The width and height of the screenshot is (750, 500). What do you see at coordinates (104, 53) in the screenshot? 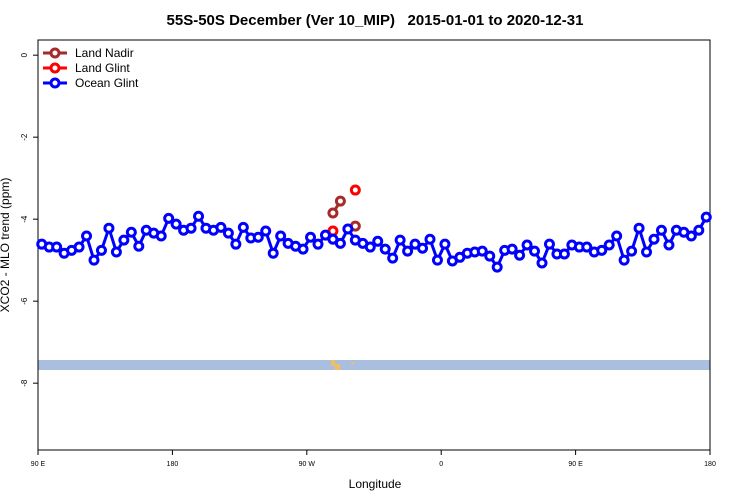
I see `legend-label: Land Nadir` at bounding box center [104, 53].